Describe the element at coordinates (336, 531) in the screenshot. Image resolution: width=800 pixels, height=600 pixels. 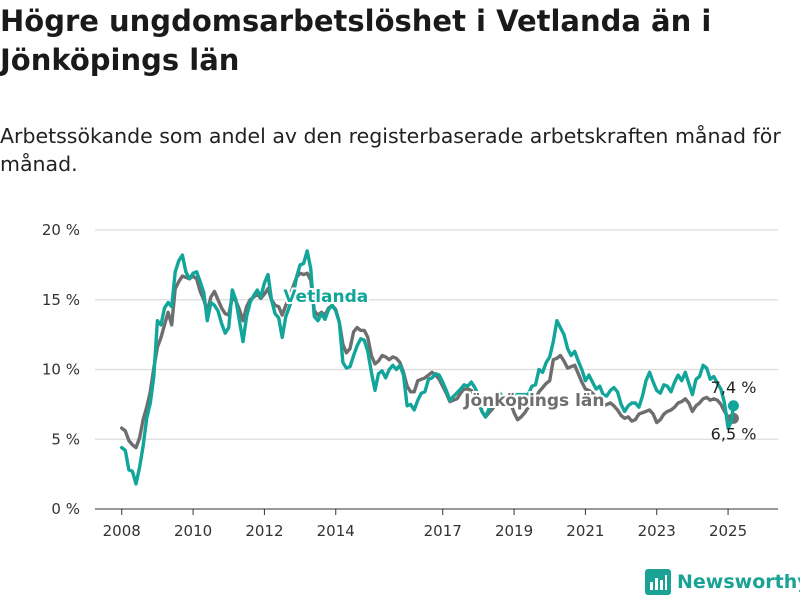
I see `x-tick-label: 2014` at that location.